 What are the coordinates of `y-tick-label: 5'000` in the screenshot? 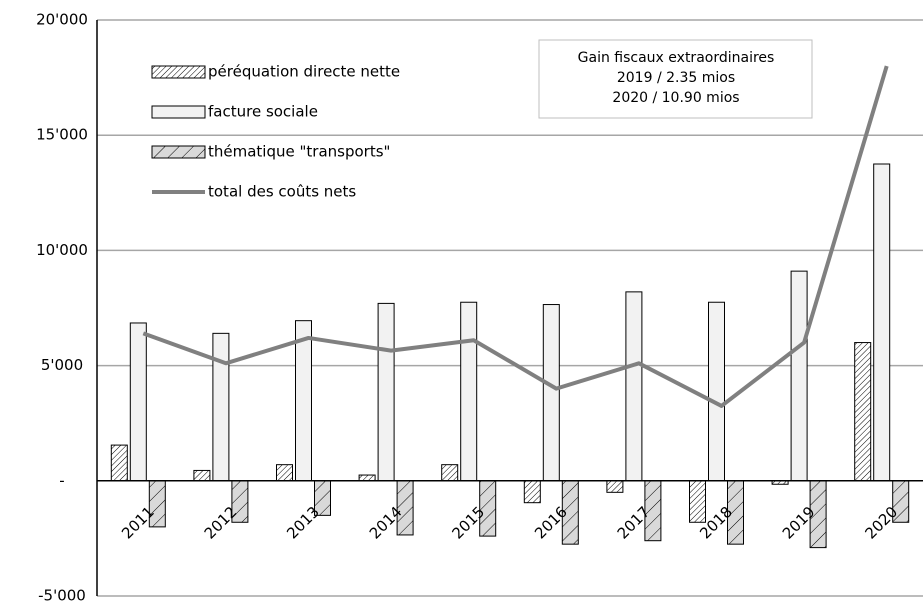 It's located at (62, 365).